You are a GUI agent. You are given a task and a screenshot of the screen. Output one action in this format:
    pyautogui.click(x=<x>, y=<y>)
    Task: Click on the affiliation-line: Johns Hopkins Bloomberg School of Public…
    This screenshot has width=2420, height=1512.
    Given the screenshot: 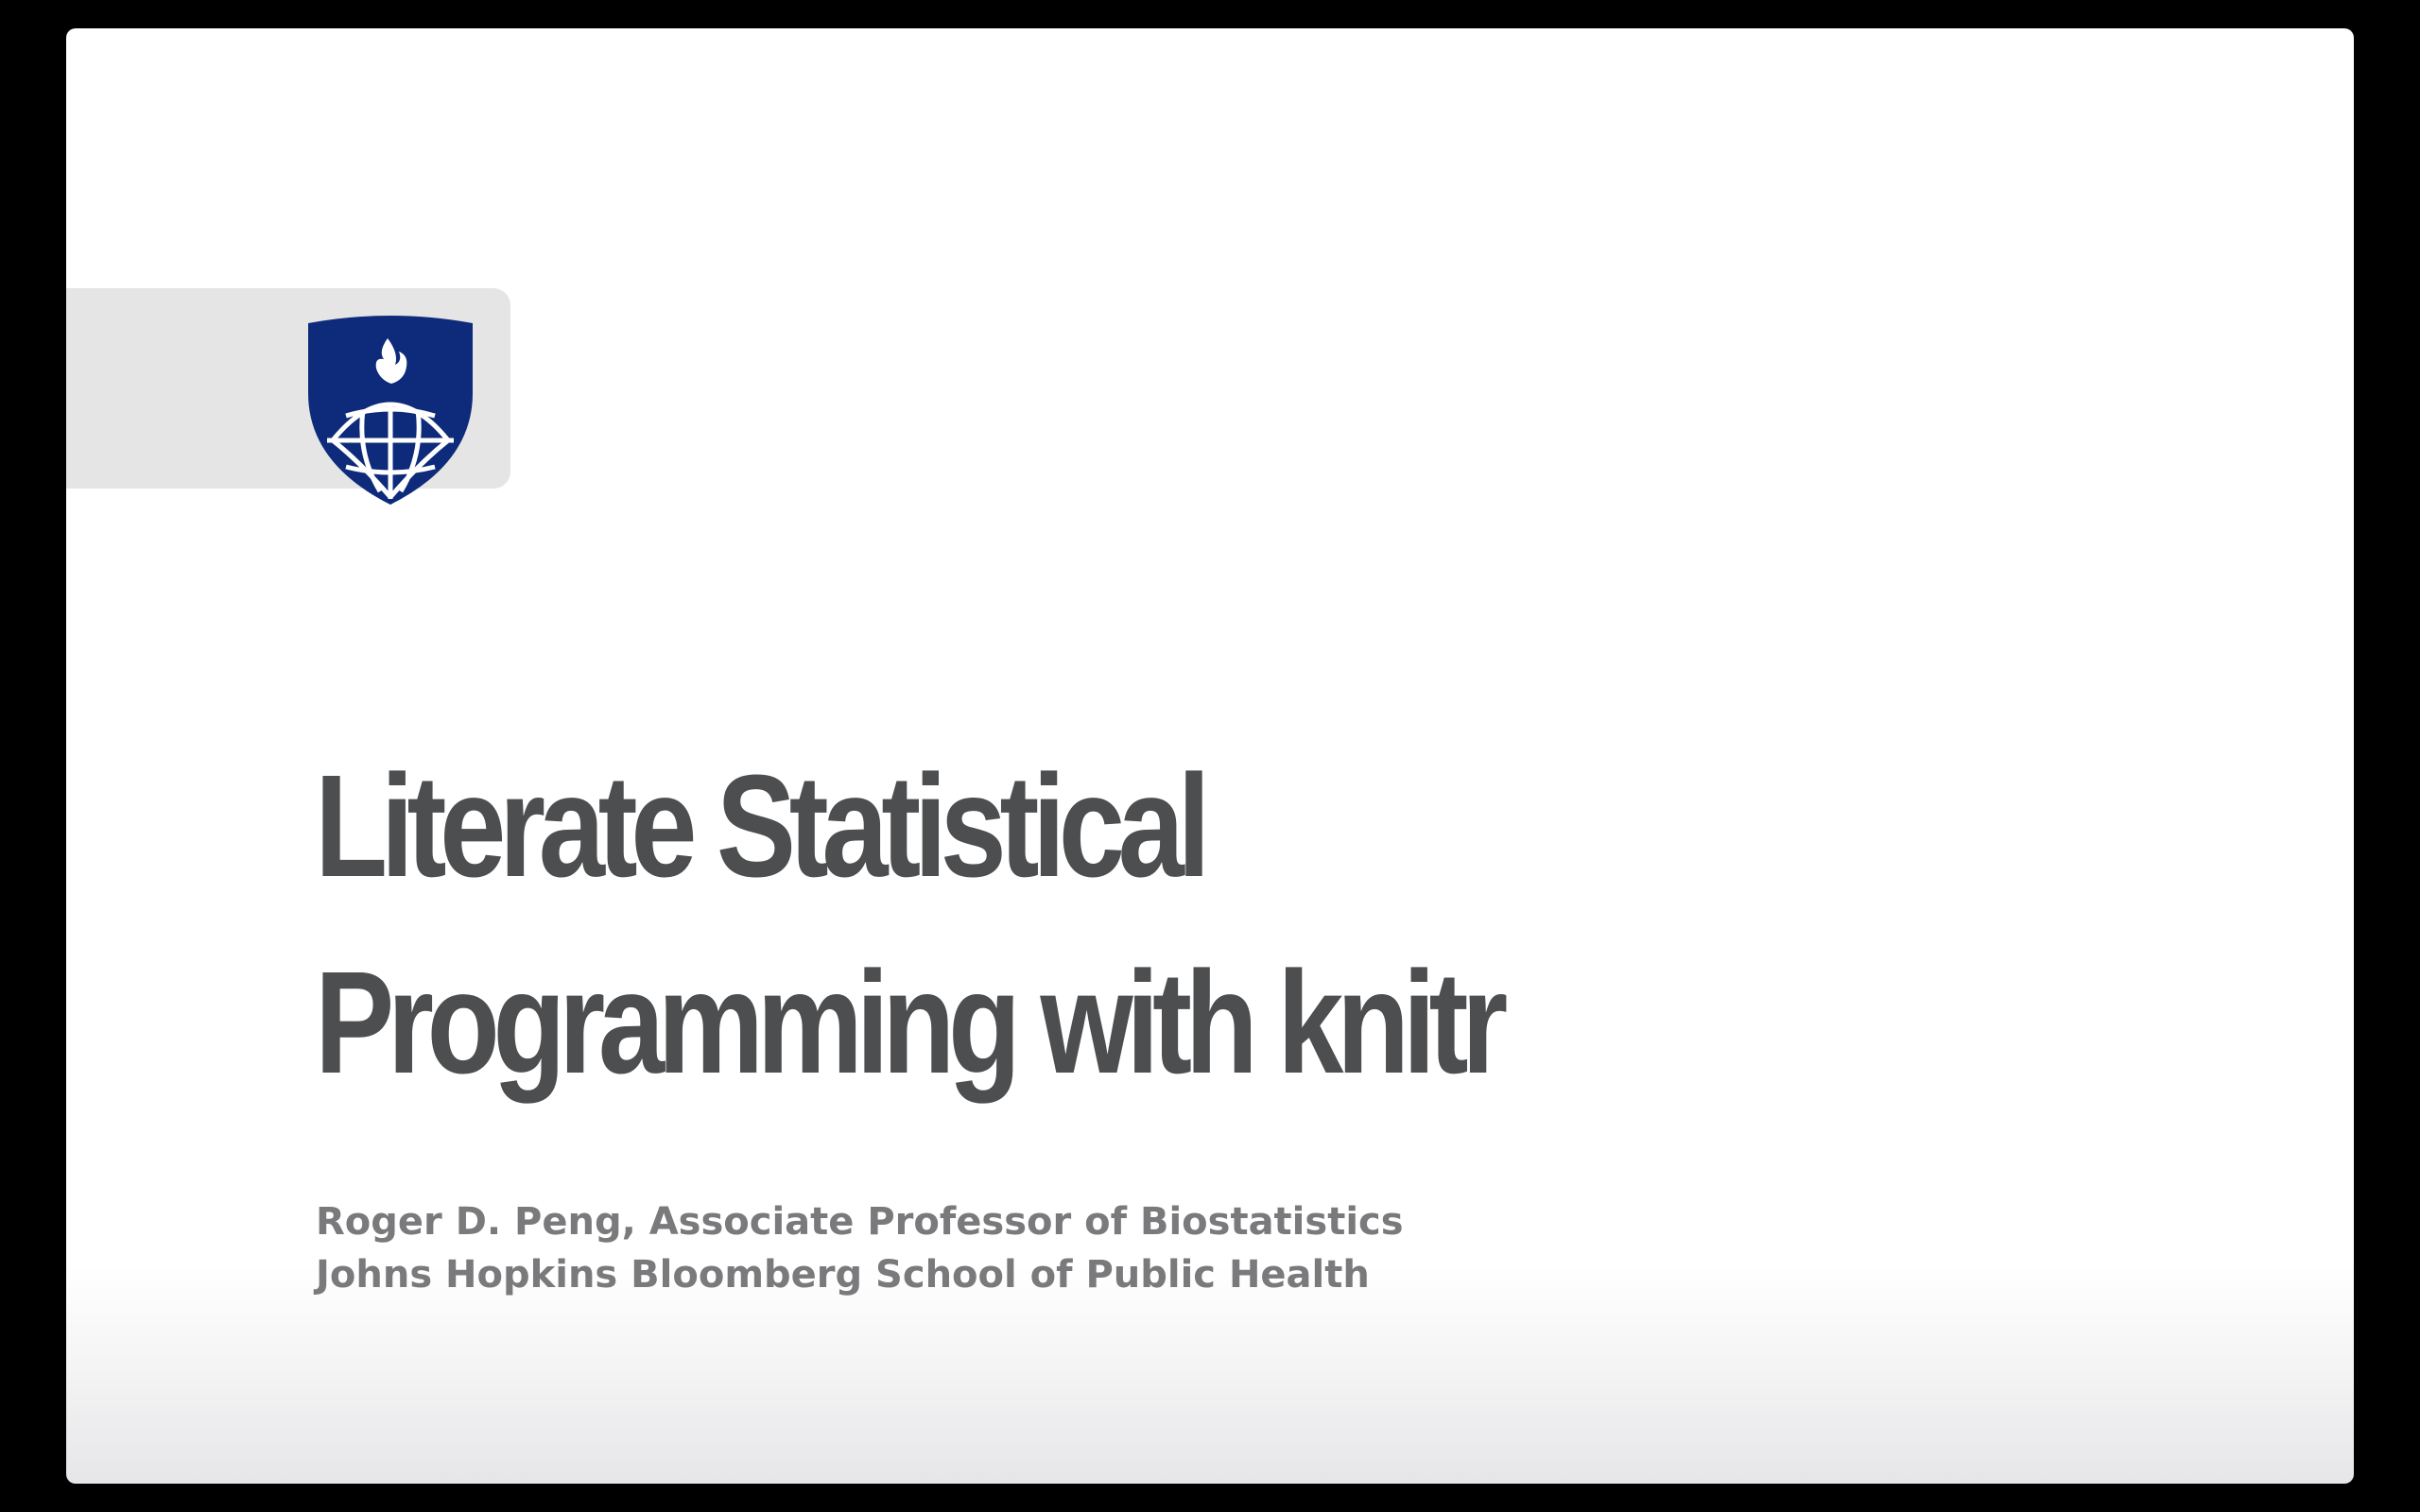 What is the action you would take?
    pyautogui.click(x=843, y=1275)
    